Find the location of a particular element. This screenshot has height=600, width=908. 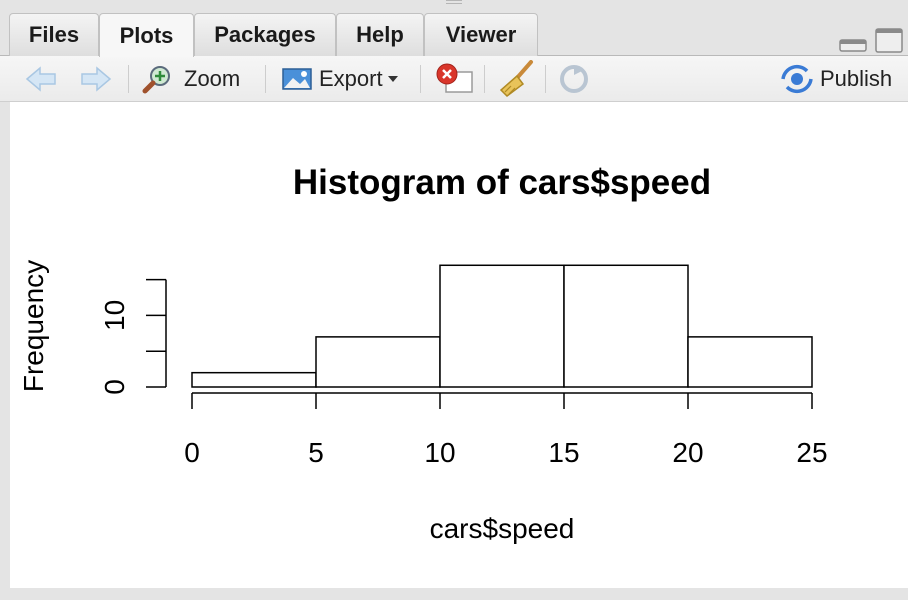

clear-all-plots-button is located at coordinates (517, 79).